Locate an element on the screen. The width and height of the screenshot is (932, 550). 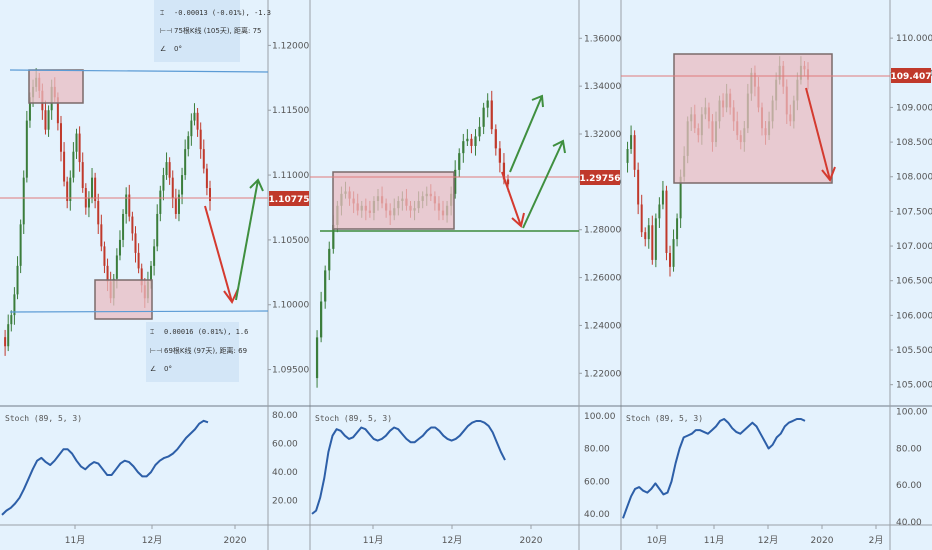
eurusd-price-tag is located at coordinates (289, 198).